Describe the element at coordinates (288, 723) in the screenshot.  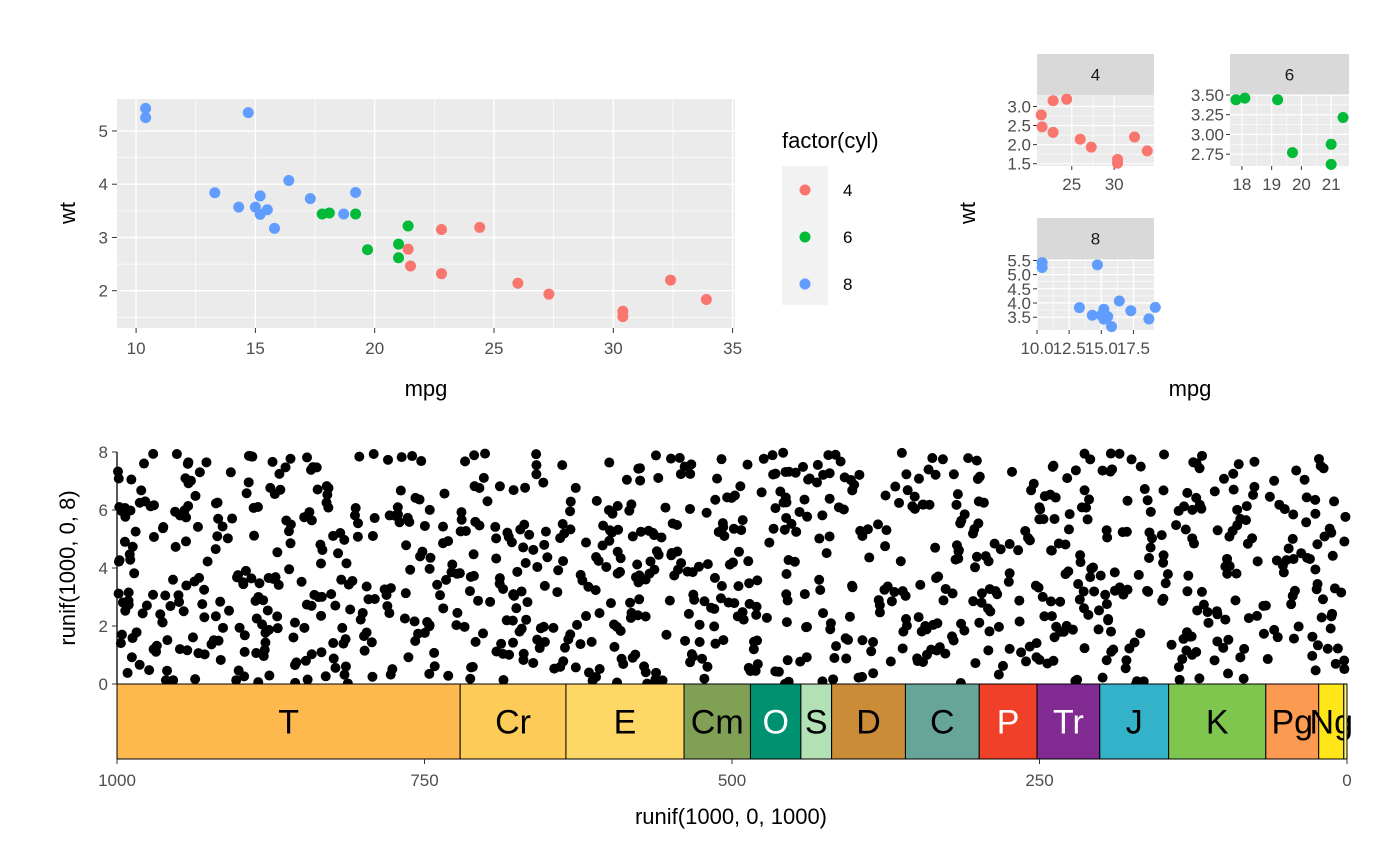
I see `timescale-band-label-T: T` at that location.